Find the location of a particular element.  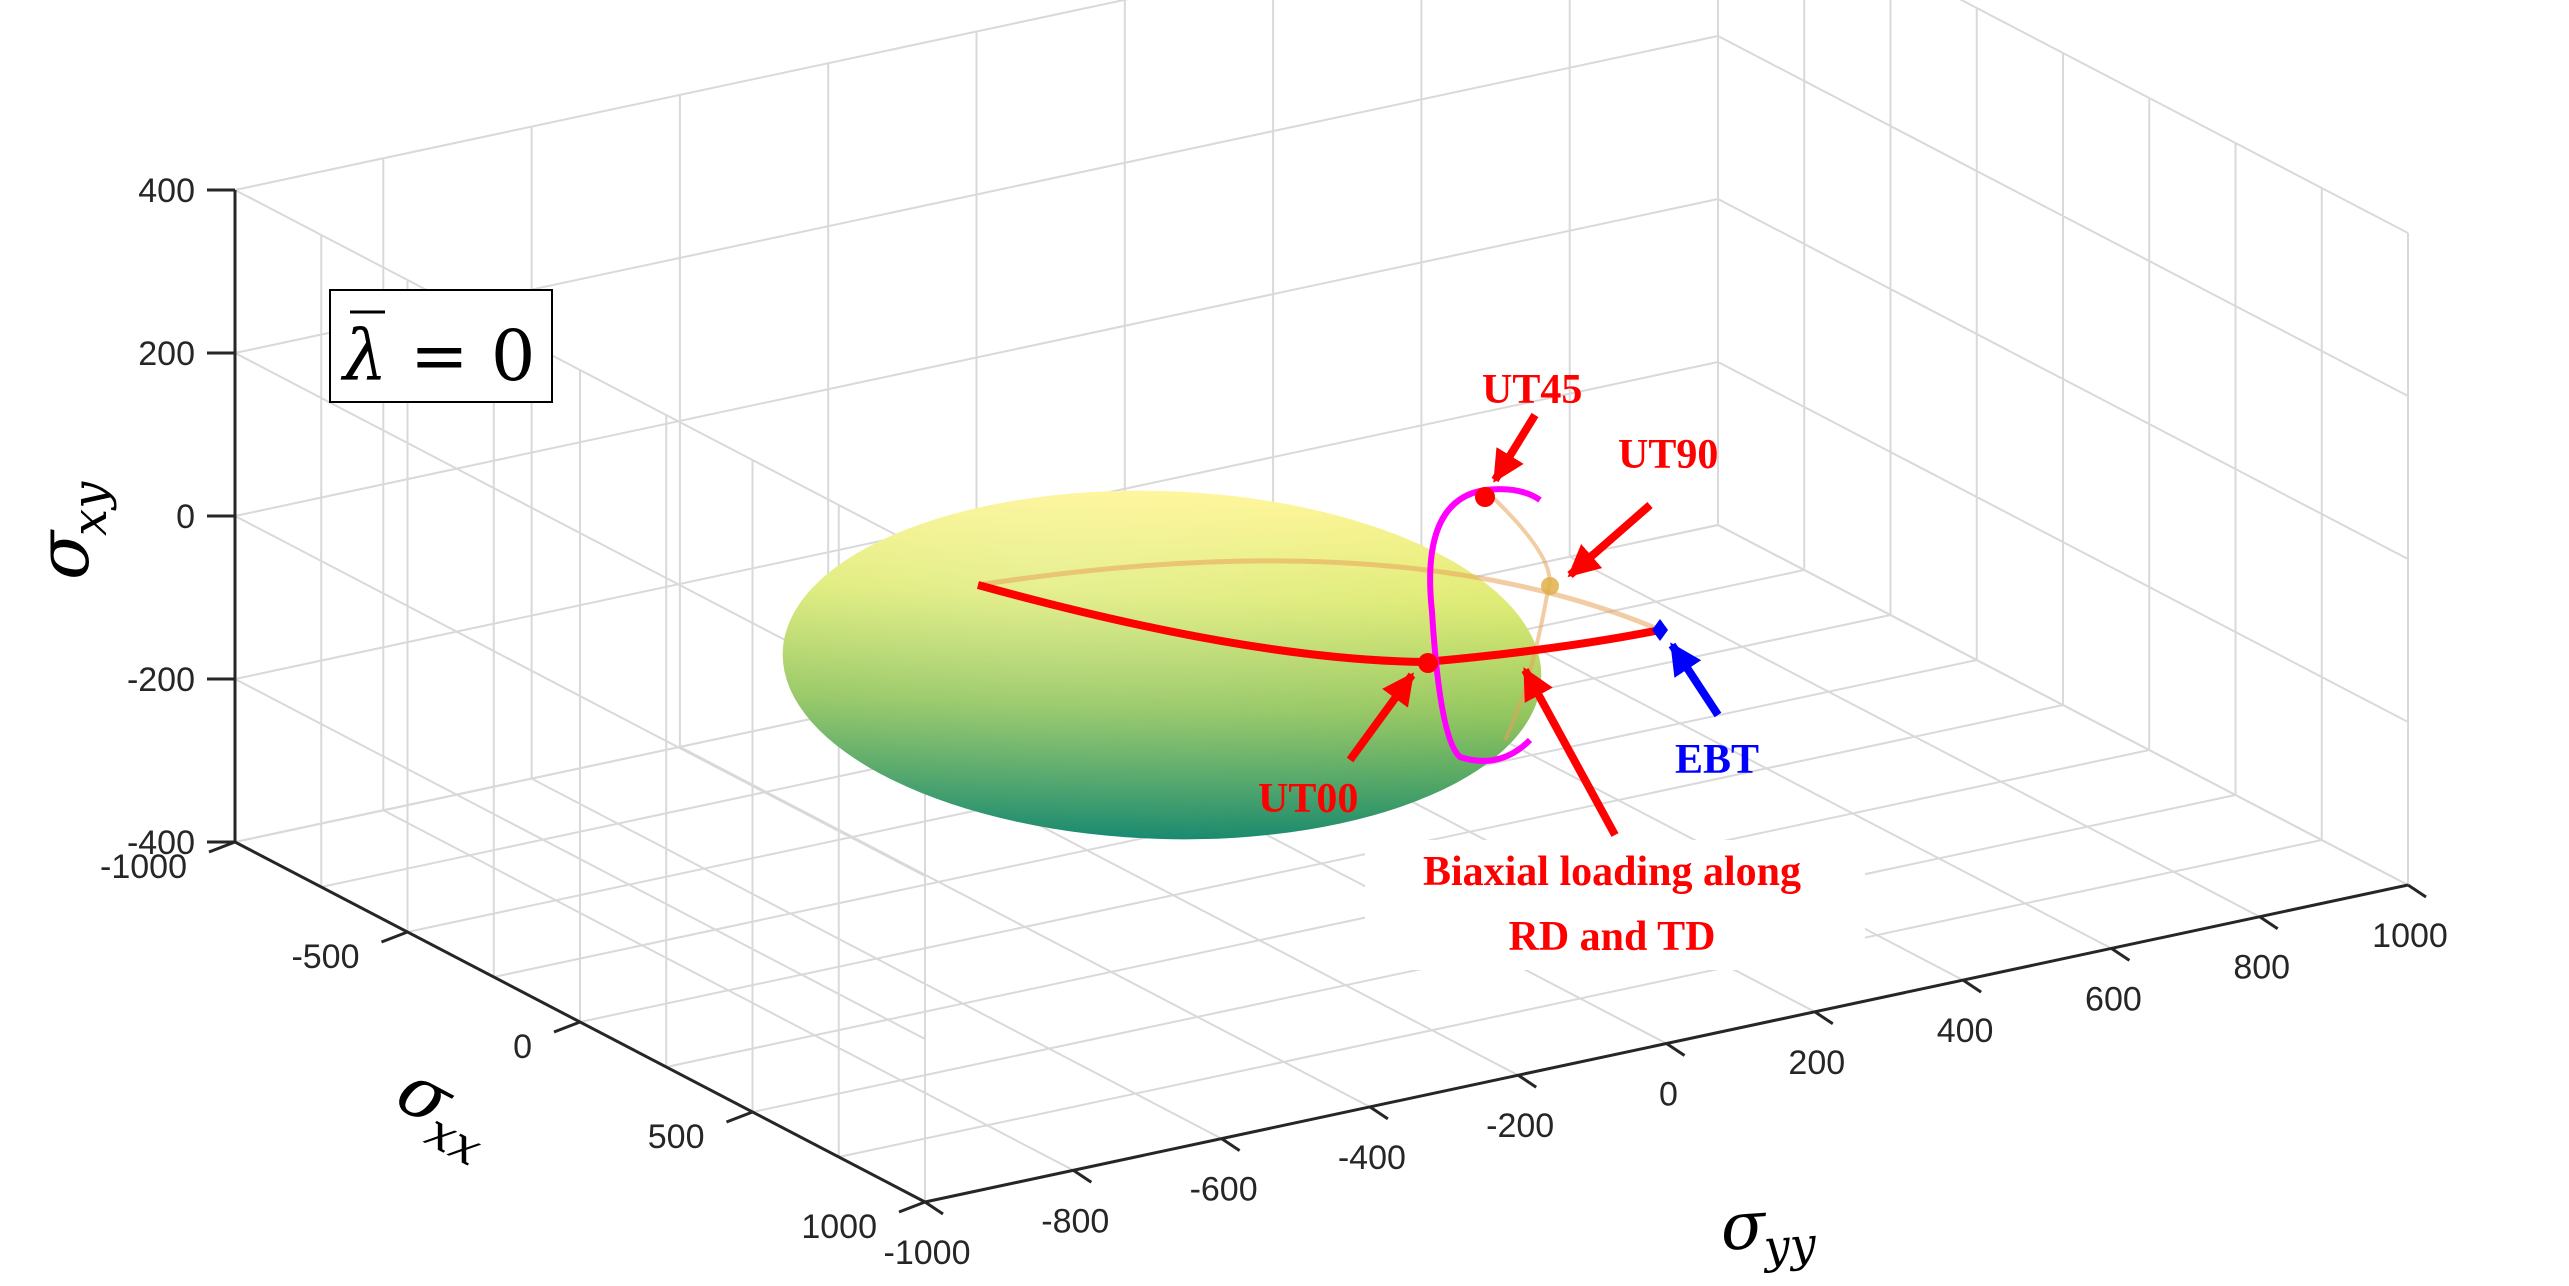

z-tick-label: -400 is located at coordinates (161, 843).